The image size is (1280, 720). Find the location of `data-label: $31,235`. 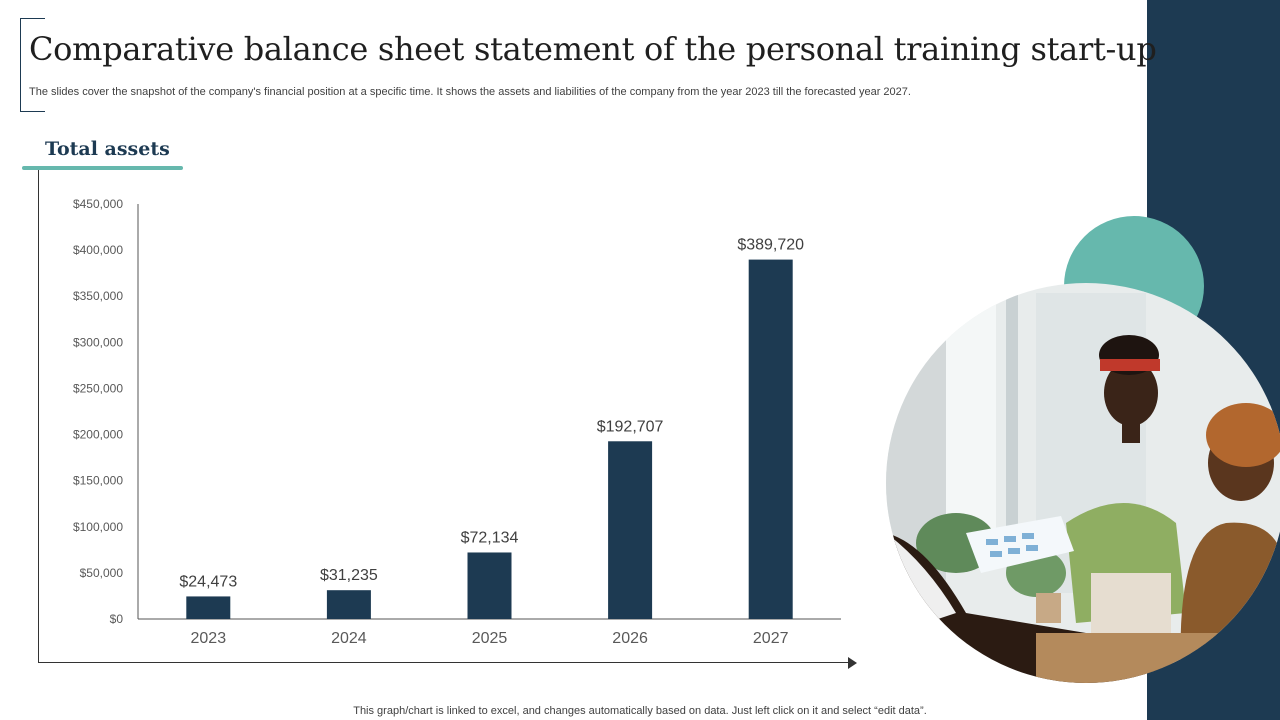

data-label: $31,235 is located at coordinates (349, 575).